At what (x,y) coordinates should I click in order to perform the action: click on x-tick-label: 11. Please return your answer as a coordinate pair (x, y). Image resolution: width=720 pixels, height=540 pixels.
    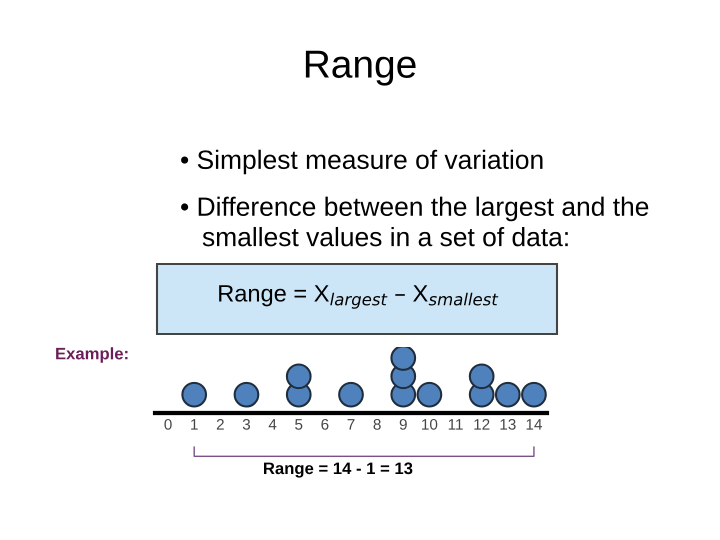
    Looking at the image, I should click on (455, 424).